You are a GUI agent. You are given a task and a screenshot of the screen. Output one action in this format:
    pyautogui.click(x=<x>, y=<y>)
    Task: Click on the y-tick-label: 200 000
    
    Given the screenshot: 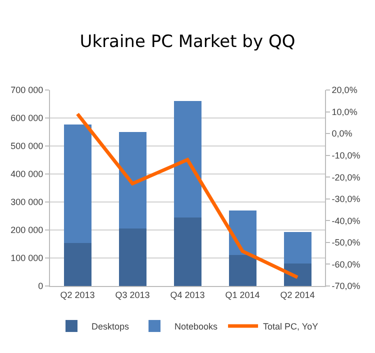 What is the action you would take?
    pyautogui.click(x=27, y=230)
    